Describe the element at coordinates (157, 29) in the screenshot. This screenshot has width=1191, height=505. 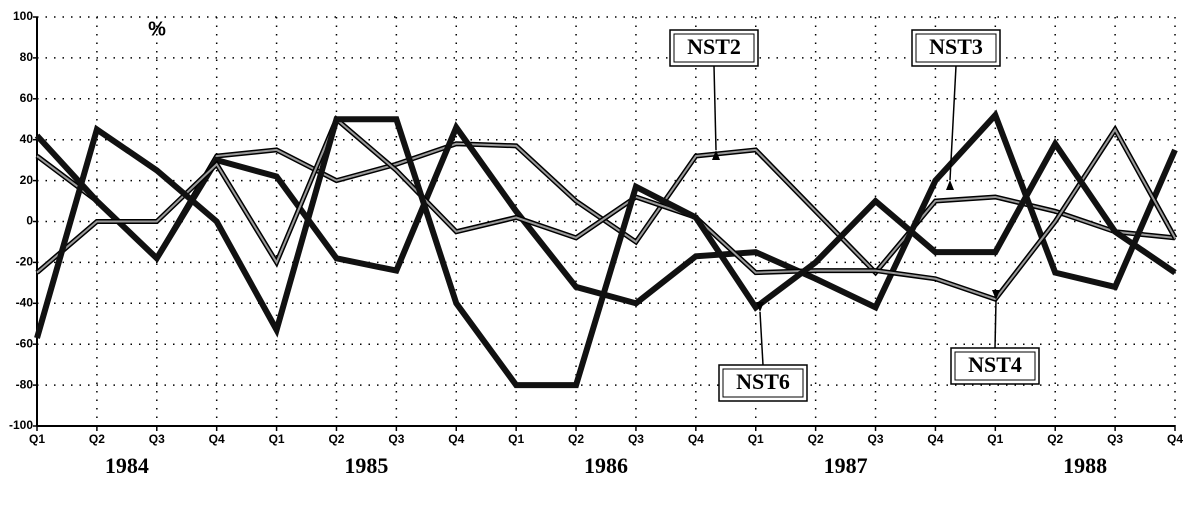
I see `y-unit-label: %` at that location.